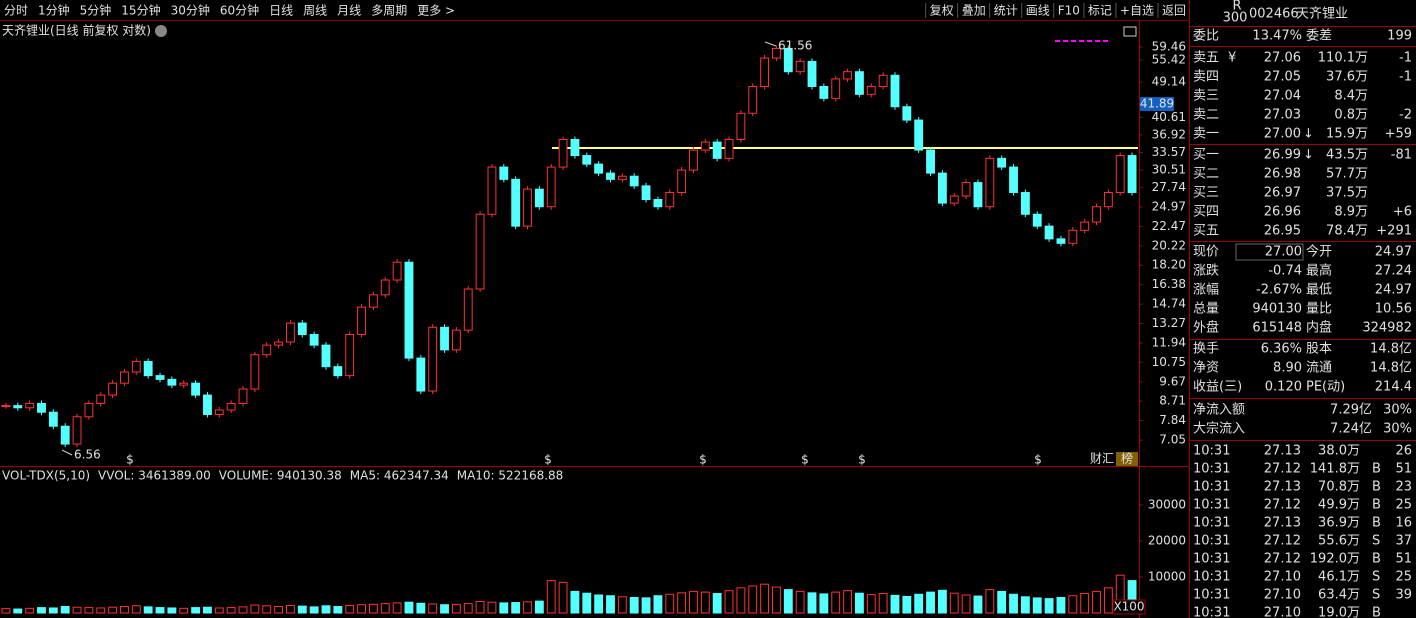 The width and height of the screenshot is (1416, 618). I want to click on trade-count: 25, so click(1403, 505).